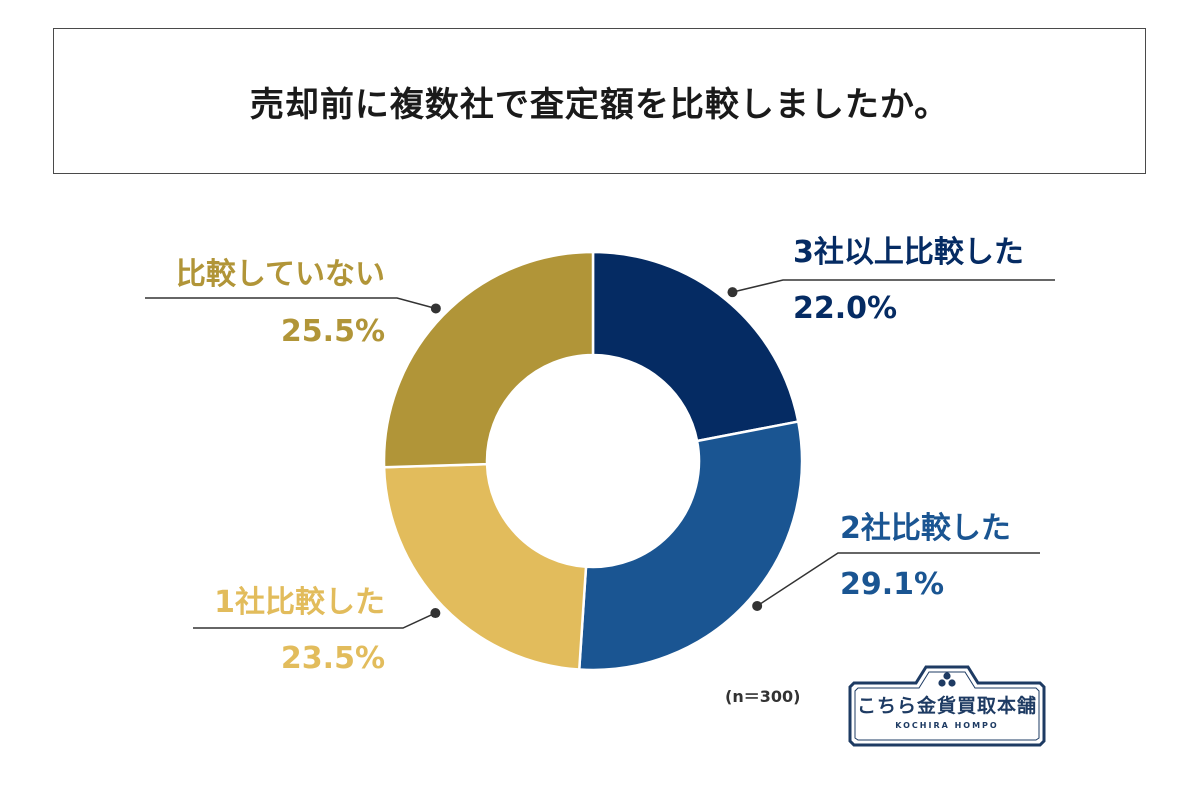  I want to click on slice-value-label: 29.1%, so click(892, 584).